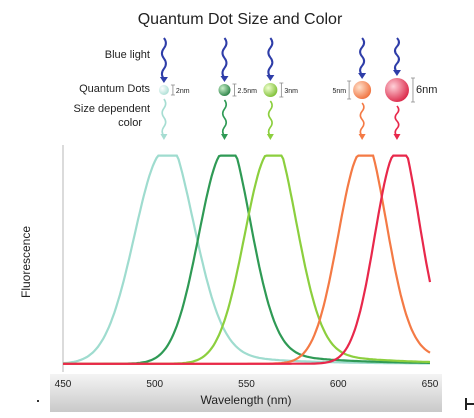 This screenshot has width=474, height=418. What do you see at coordinates (338, 384) in the screenshot?
I see `x-tick-label: 600` at bounding box center [338, 384].